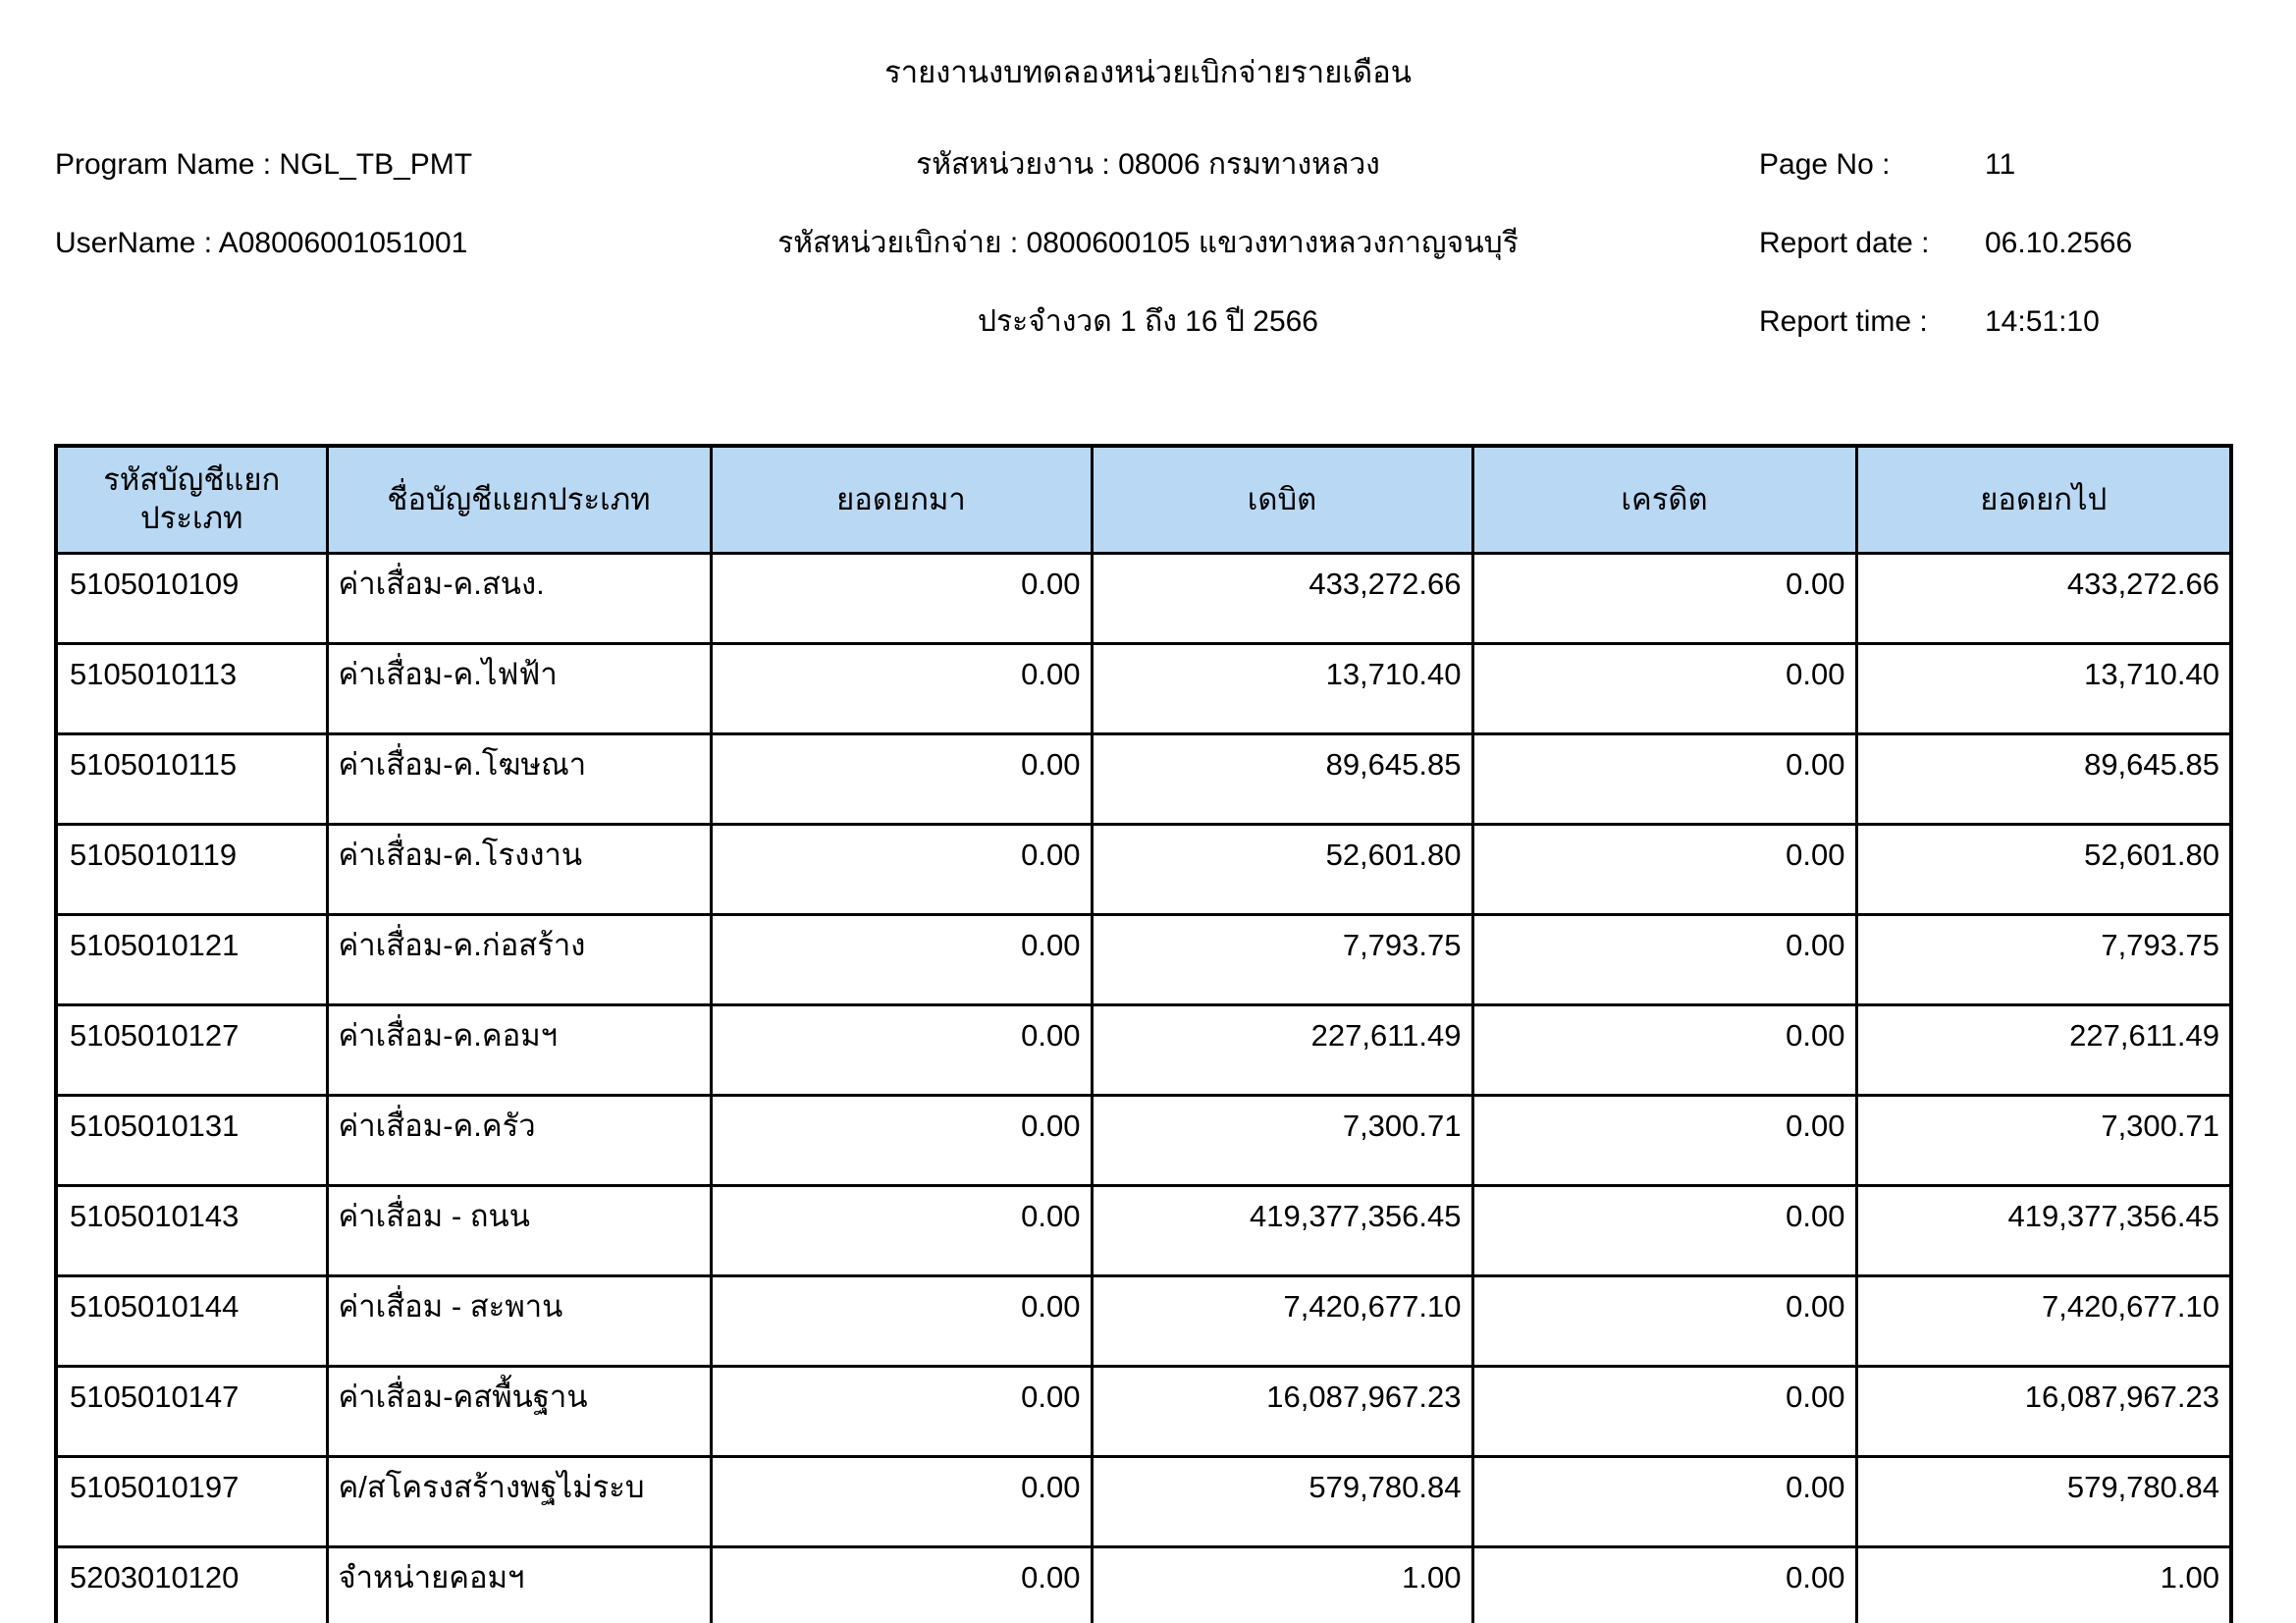 This screenshot has width=2296, height=1623. What do you see at coordinates (1845, 243) in the screenshot?
I see `report-date-label: Report date :` at bounding box center [1845, 243].